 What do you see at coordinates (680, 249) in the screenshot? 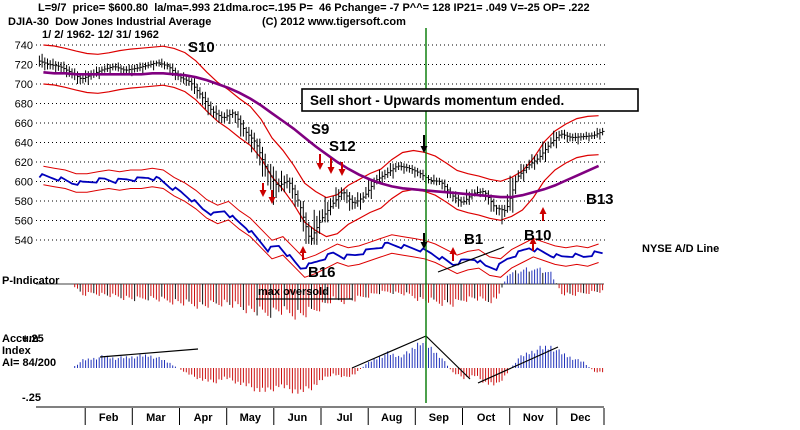
I see `panel-label: NYSE A/D Line` at bounding box center [680, 249].